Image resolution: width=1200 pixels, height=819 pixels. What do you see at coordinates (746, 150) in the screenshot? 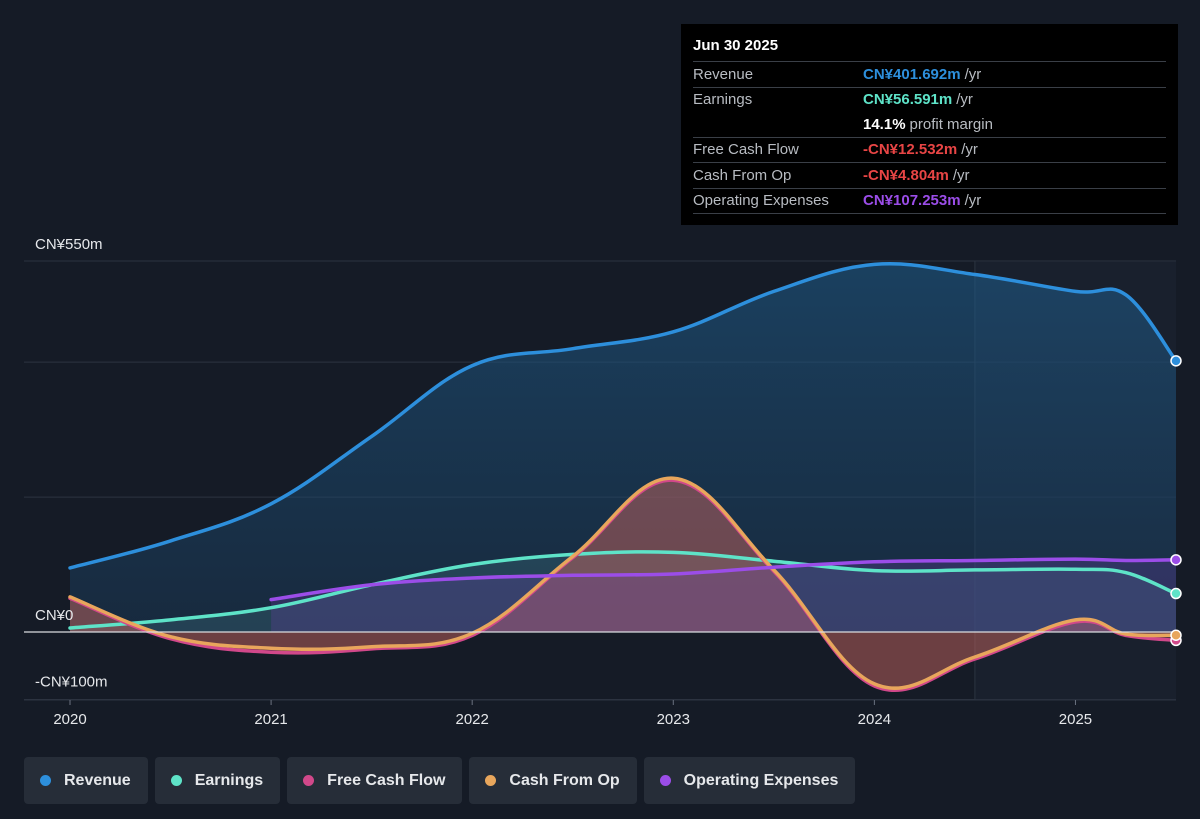
I see `tooltip-row-label: Free Cash Flow` at bounding box center [746, 150].